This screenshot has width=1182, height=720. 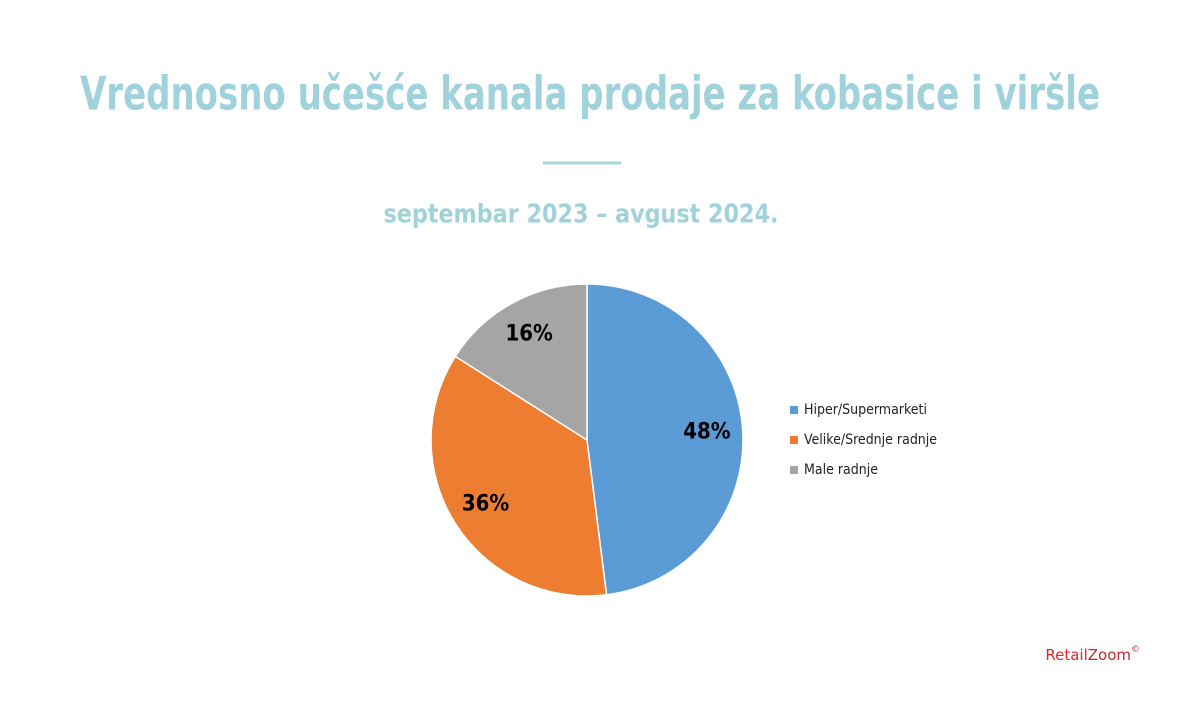 I want to click on data-label: 48%, so click(x=707, y=431).